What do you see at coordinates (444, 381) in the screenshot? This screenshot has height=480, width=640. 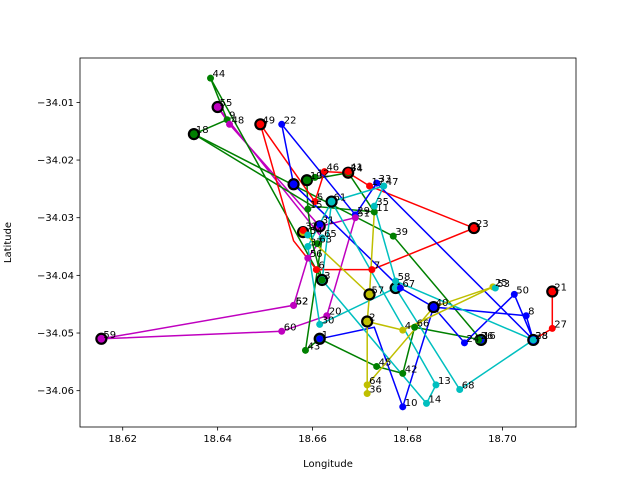 I see `point-label-13: 13` at bounding box center [444, 381].